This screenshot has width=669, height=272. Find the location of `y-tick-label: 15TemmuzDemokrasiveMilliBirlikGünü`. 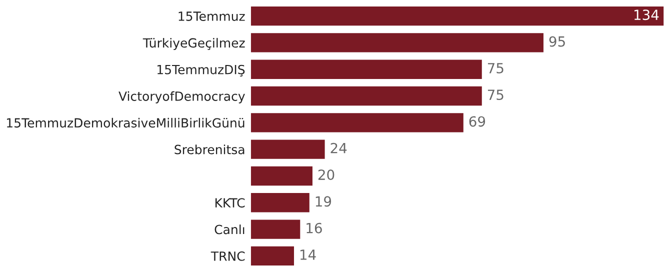

y-tick-label: 15TemmuzDemokrasiveMilliBirlikGünü is located at coordinates (125, 123).